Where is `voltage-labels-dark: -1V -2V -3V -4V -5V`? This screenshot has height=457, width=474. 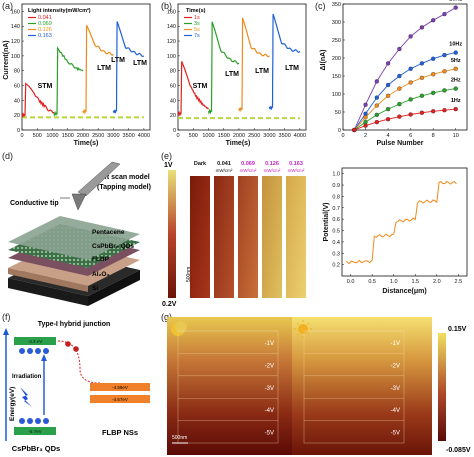 voltage-labels-dark: -1V -2V -3V -4V -5V is located at coordinates (228, 383).